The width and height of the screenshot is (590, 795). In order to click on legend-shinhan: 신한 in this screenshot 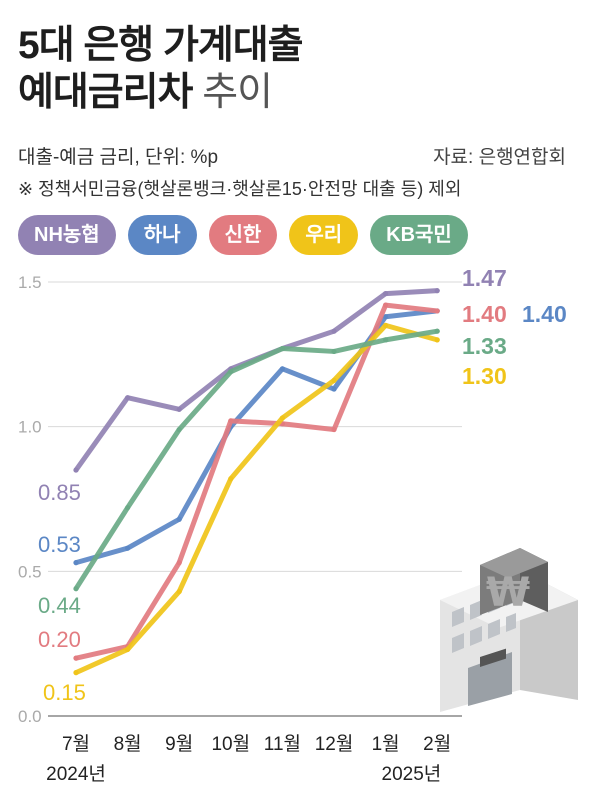, I will do `click(243, 235)`.